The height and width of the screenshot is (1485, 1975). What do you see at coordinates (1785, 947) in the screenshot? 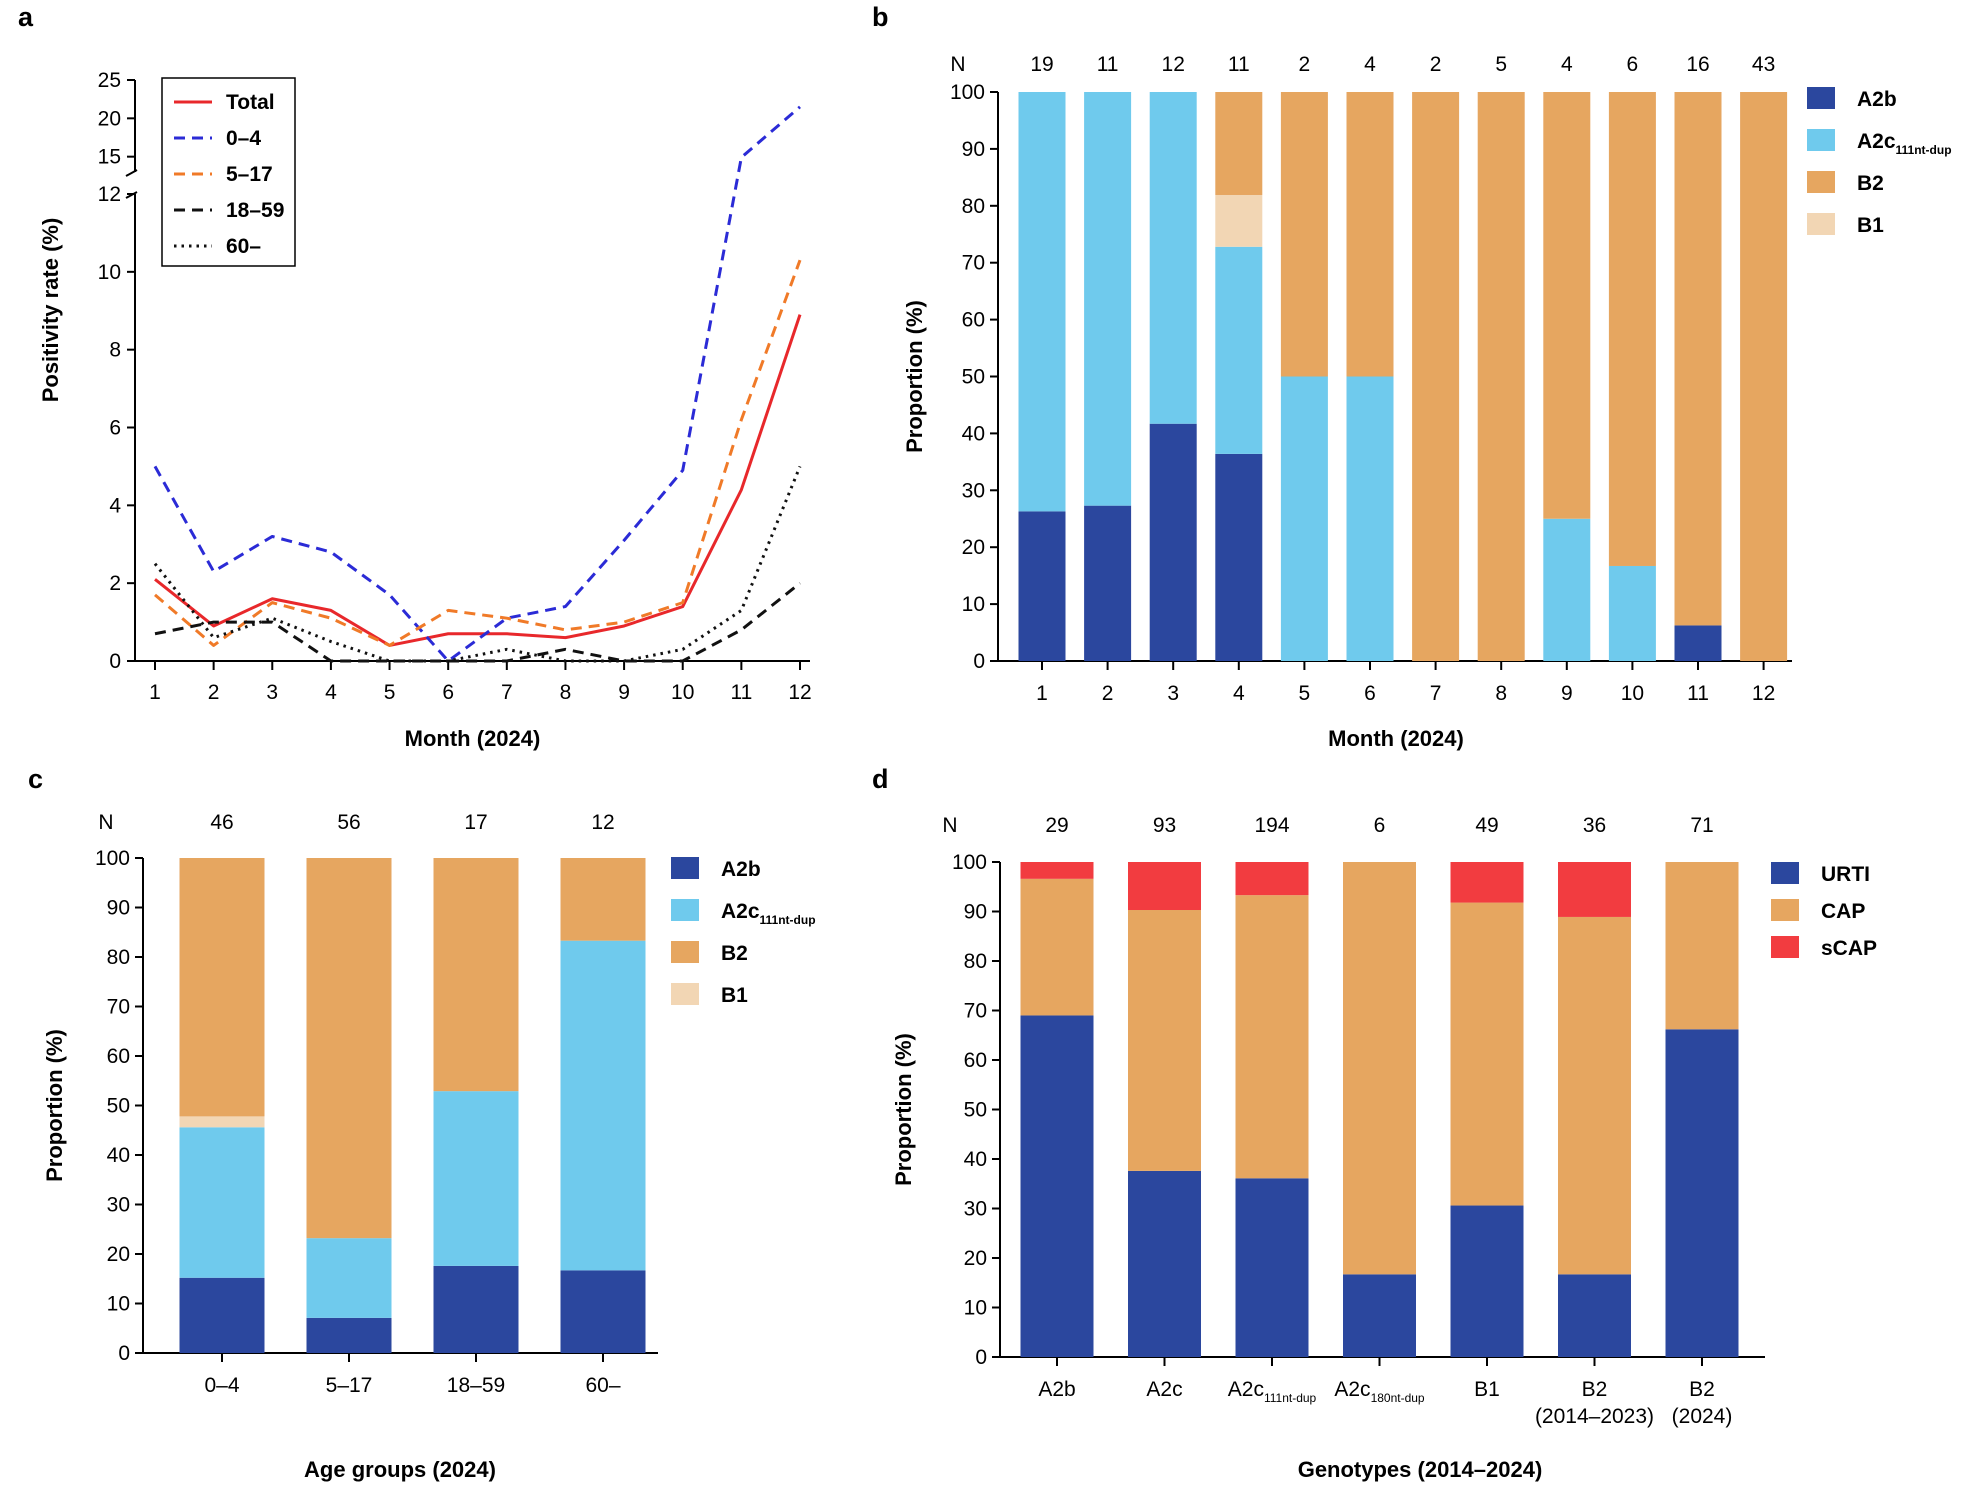
I see `d-legend-swatch-sCAP` at bounding box center [1785, 947].